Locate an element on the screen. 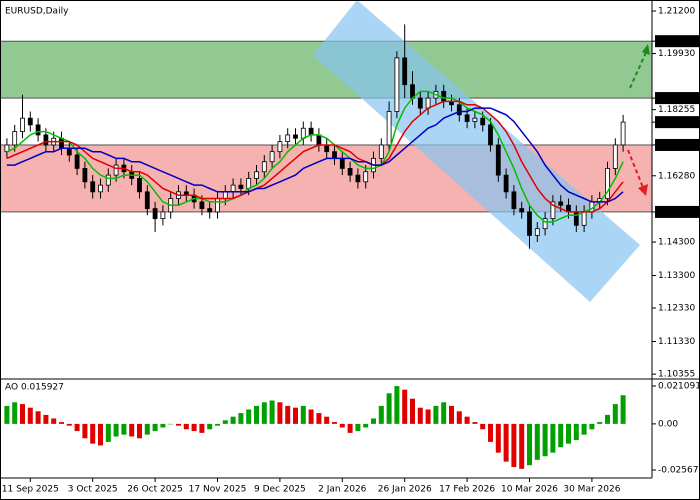  y-tick-label: 1.14300 is located at coordinates (676, 243).